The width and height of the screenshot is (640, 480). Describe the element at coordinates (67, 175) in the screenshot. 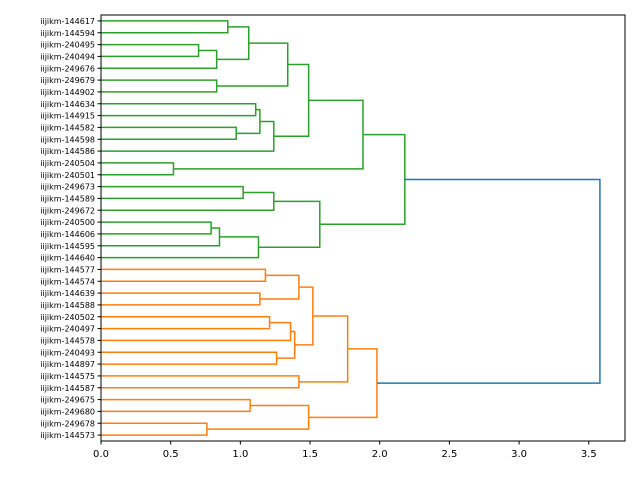

I see `leaf-label: iijikm-240501` at that location.